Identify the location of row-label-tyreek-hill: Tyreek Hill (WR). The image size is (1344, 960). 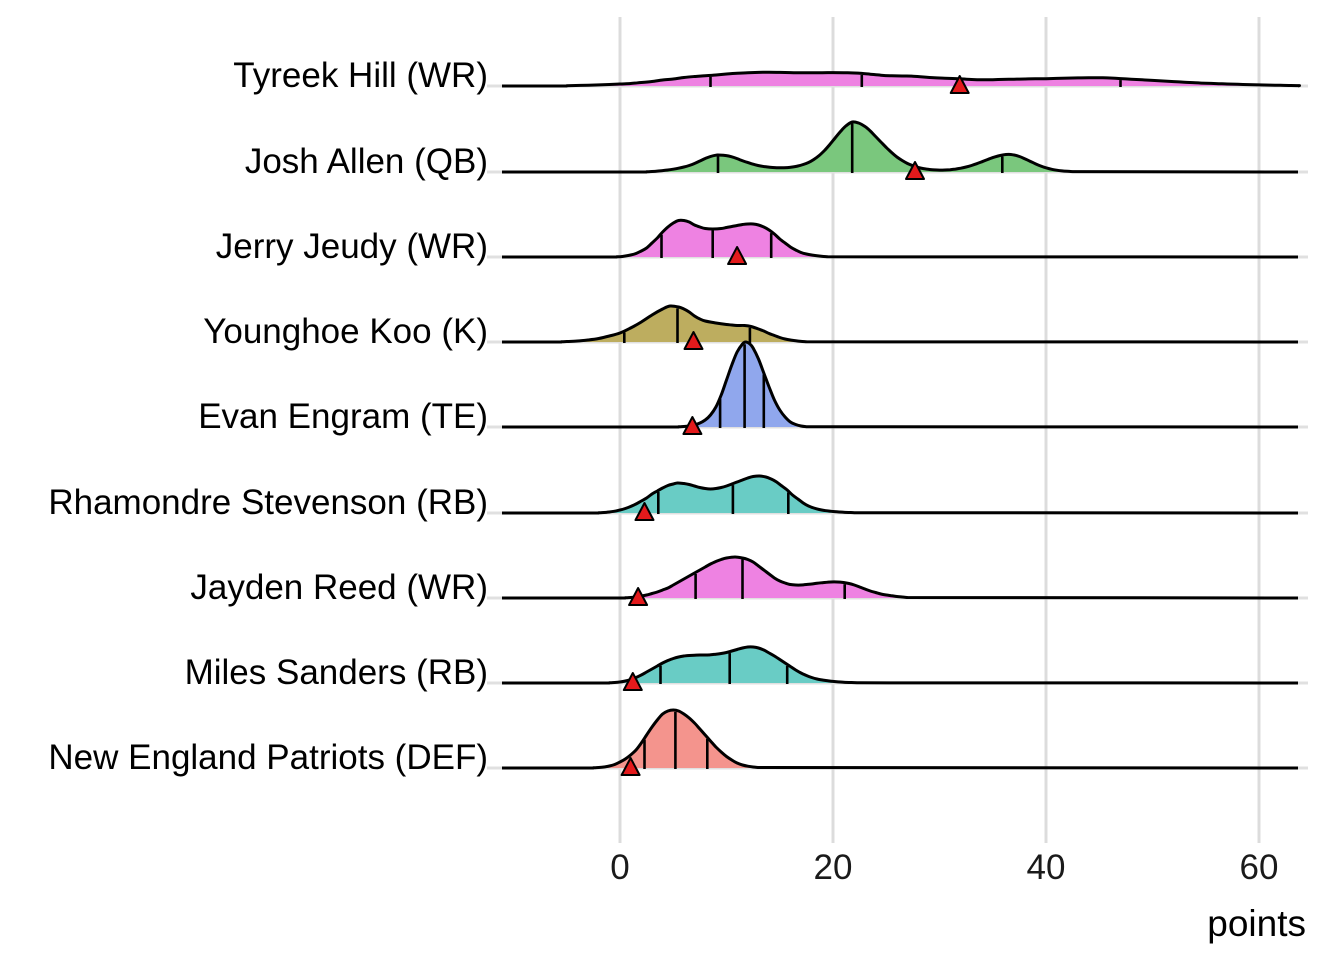
(360, 75).